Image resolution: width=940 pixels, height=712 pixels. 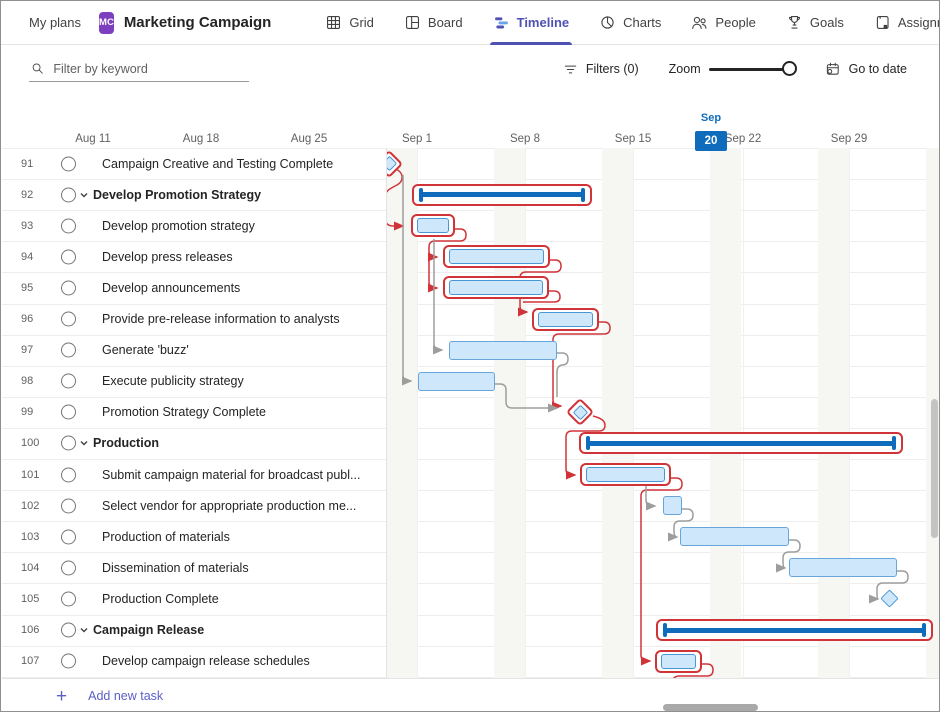 What do you see at coordinates (531, 23) in the screenshot?
I see `tab-timeline: Timeline` at bounding box center [531, 23].